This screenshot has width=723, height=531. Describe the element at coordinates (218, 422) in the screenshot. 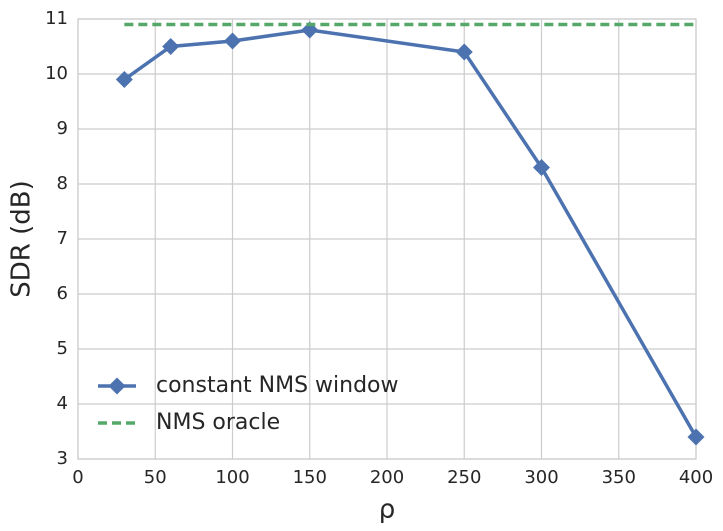

I see `legend-label: NMS oracle` at that location.